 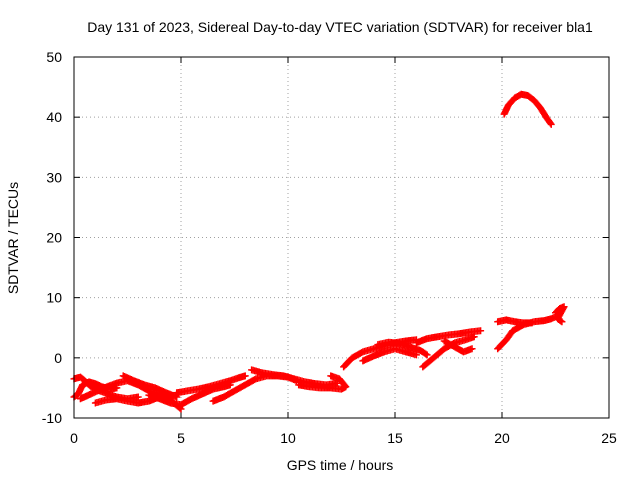 What do you see at coordinates (395, 438) in the screenshot?
I see `x-tick-label: 15` at bounding box center [395, 438].